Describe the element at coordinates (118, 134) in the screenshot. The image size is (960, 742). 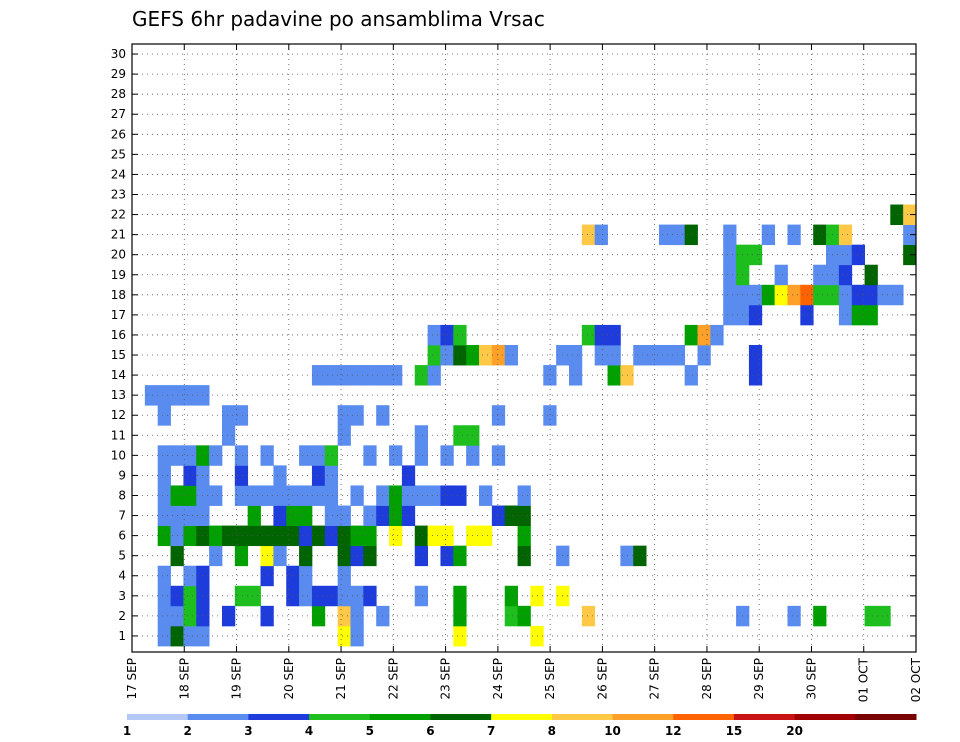
I see `y-tick-label: 26` at that location.